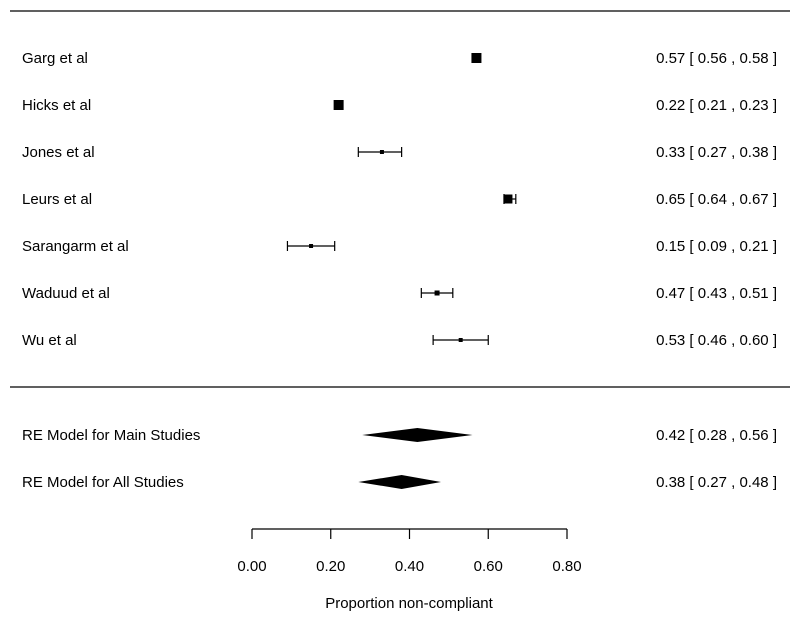 Image resolution: width=800 pixels, height=621 pixels. What do you see at coordinates (716, 199) in the screenshot?
I see `estimate-ci-text: 0.65 [ 0.64 , 0.67 ]` at bounding box center [716, 199].